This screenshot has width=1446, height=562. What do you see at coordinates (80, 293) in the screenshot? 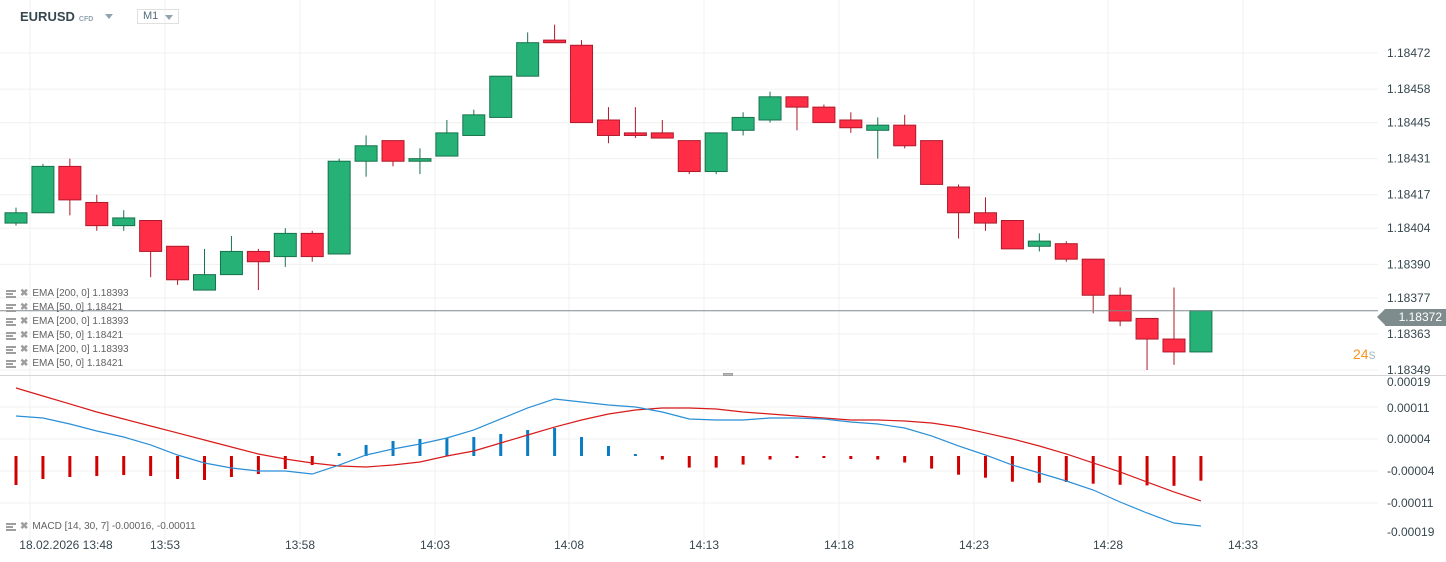
I see `indicator-label: EMA [200, 0] 1.18393` at bounding box center [80, 293].